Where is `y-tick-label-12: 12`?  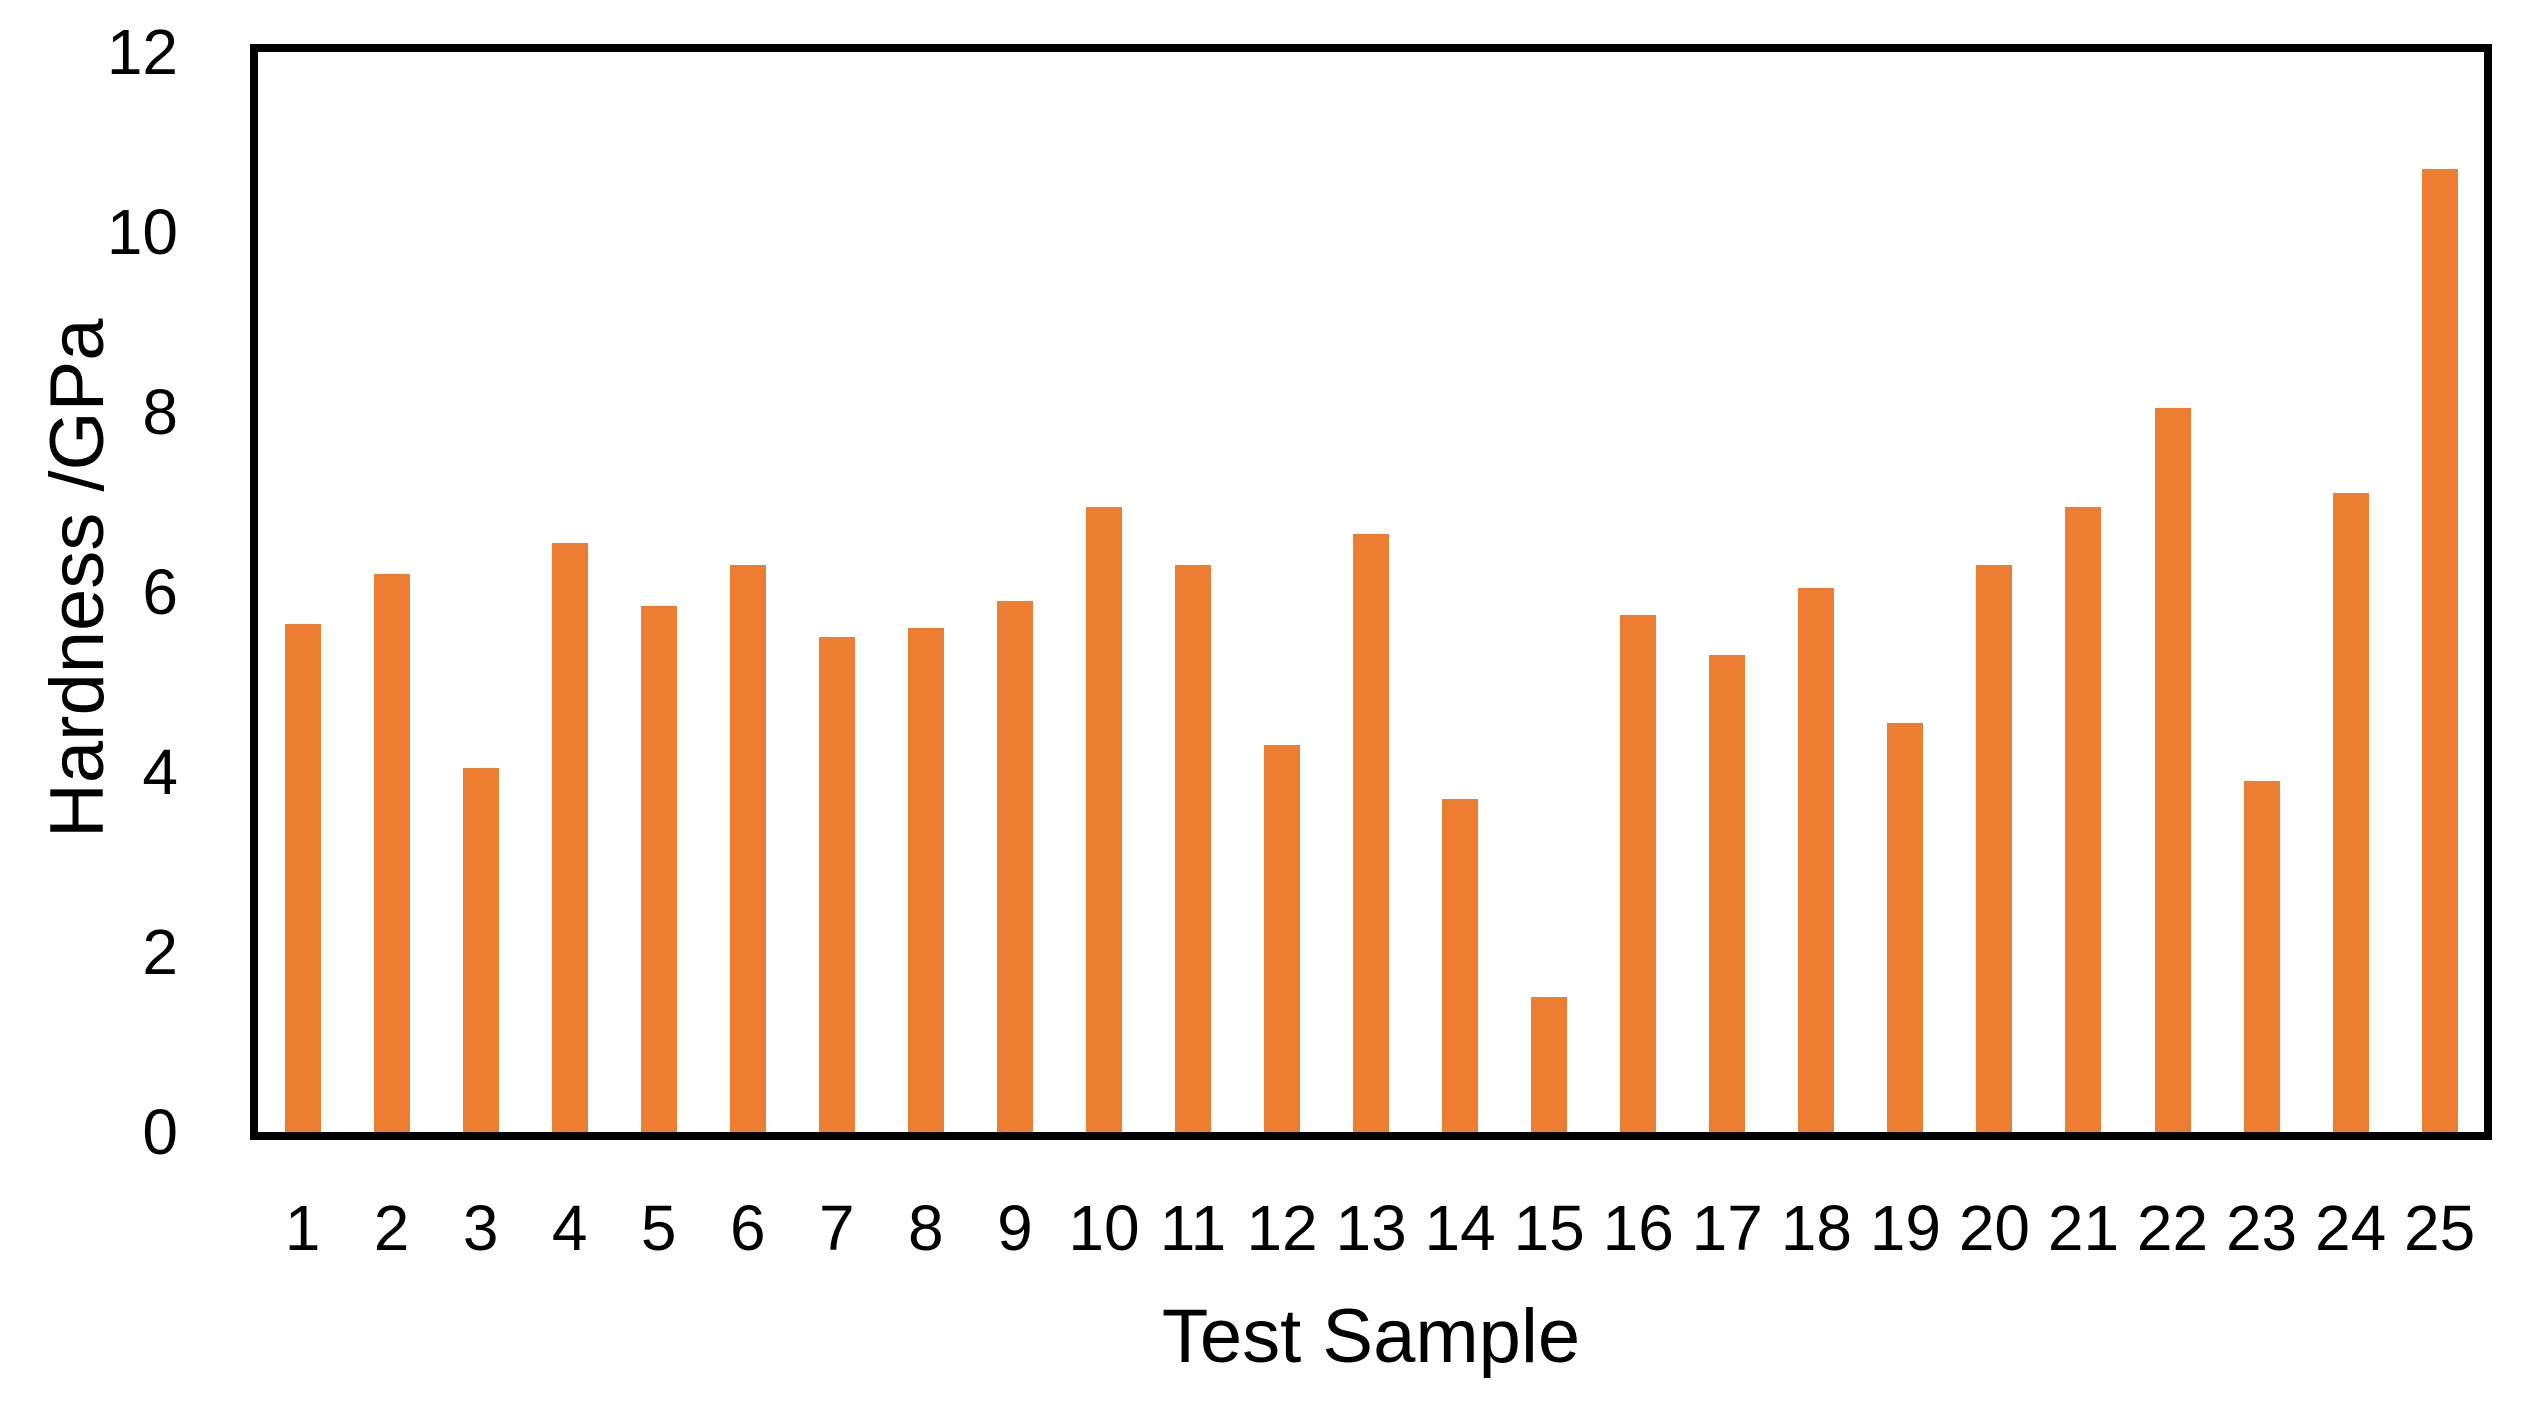
y-tick-label-12: 12 is located at coordinates (142, 52).